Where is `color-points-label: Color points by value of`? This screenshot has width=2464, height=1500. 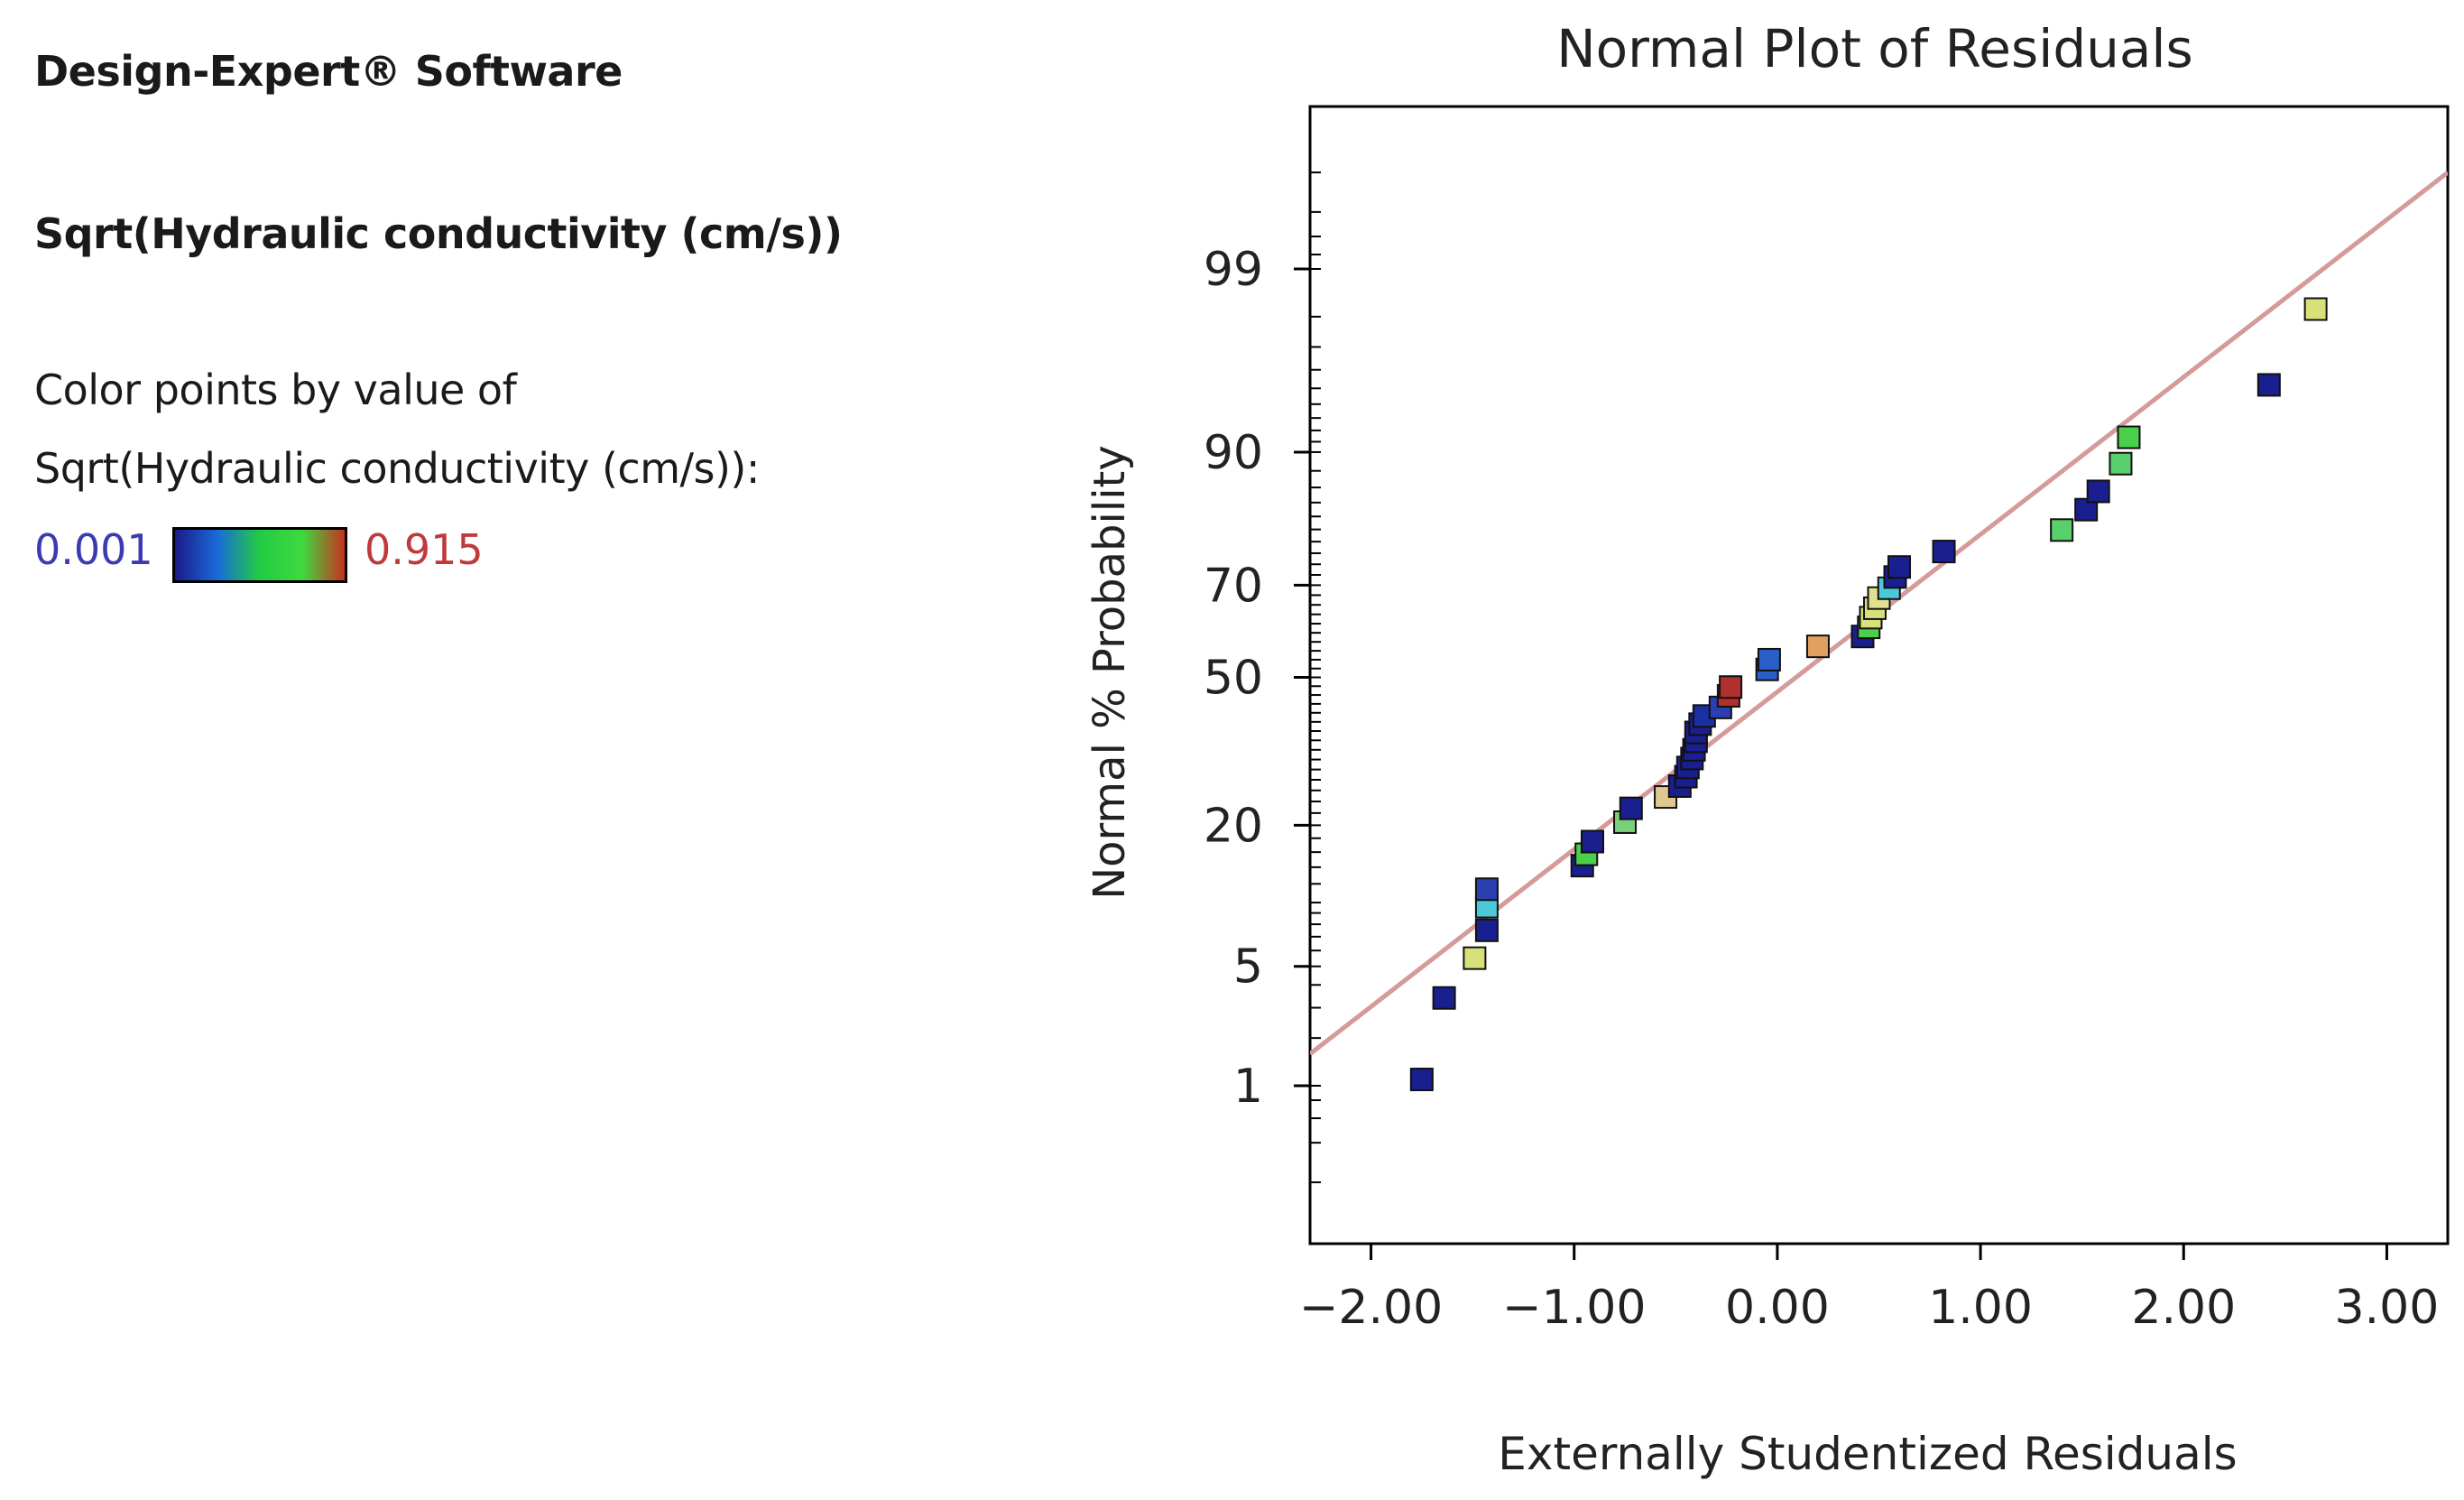 color-points-label: Color points by value of is located at coordinates (275, 390).